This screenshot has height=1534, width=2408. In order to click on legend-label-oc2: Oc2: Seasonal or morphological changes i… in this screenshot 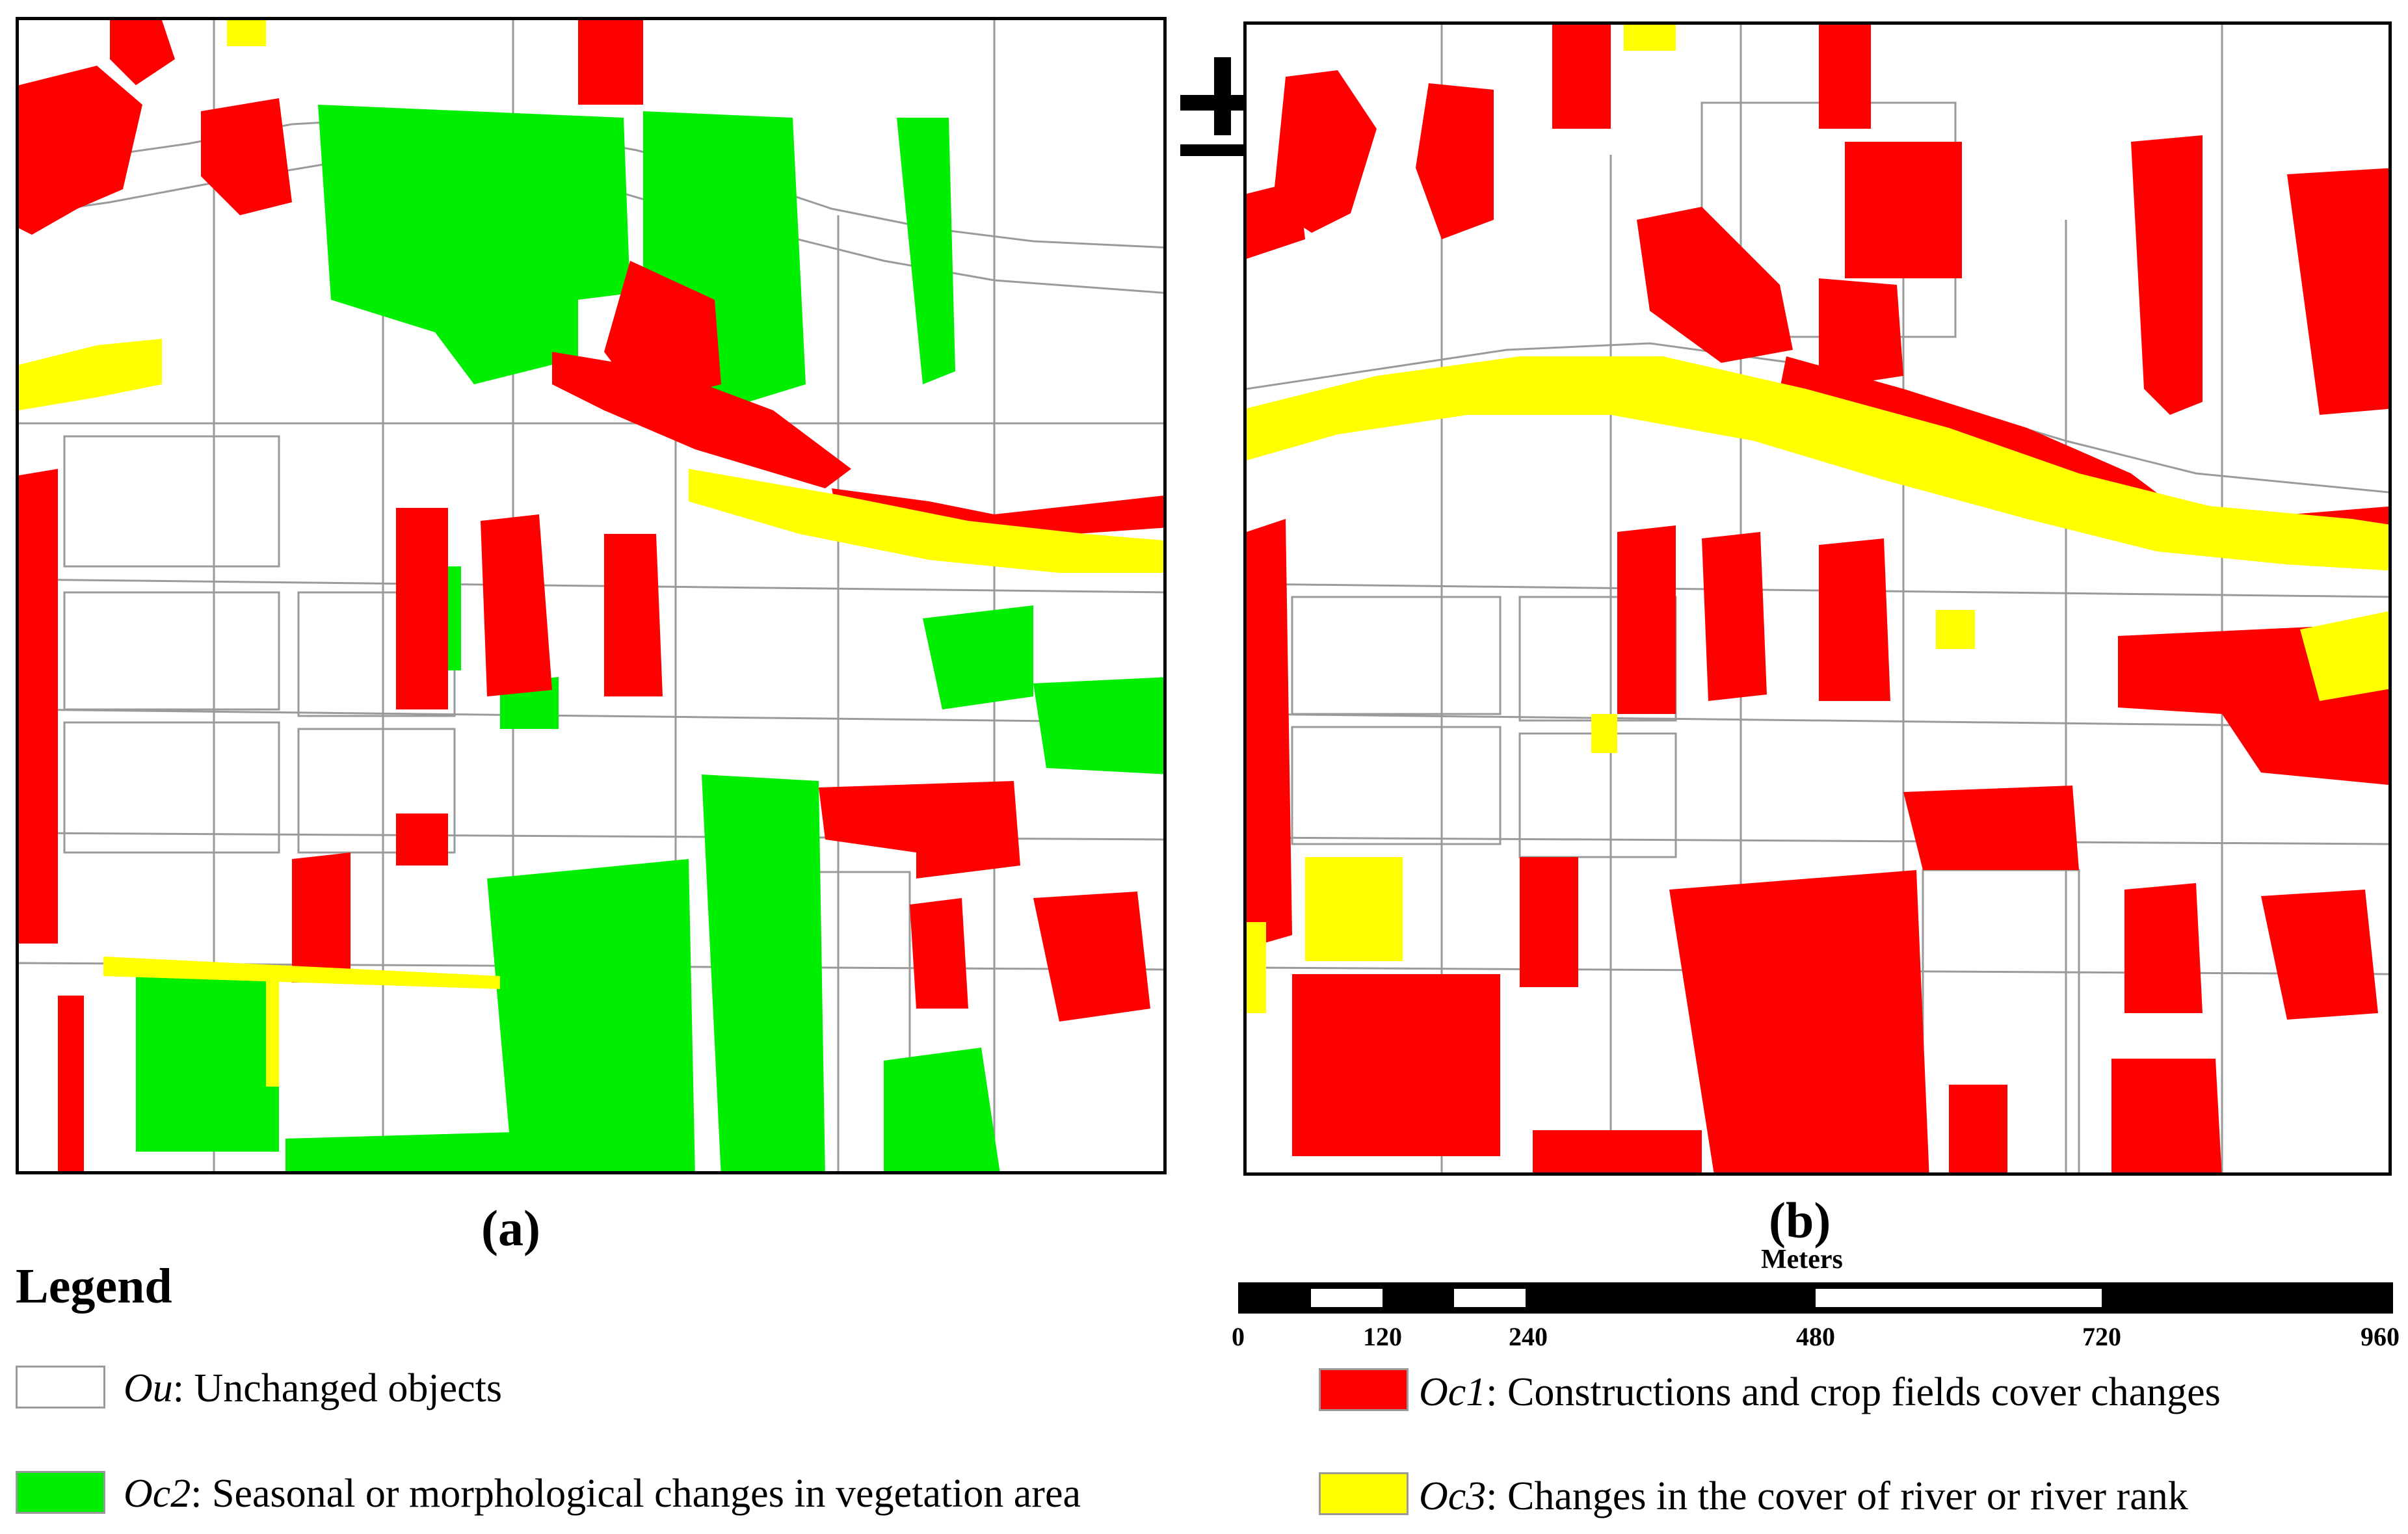, I will do `click(602, 1494)`.